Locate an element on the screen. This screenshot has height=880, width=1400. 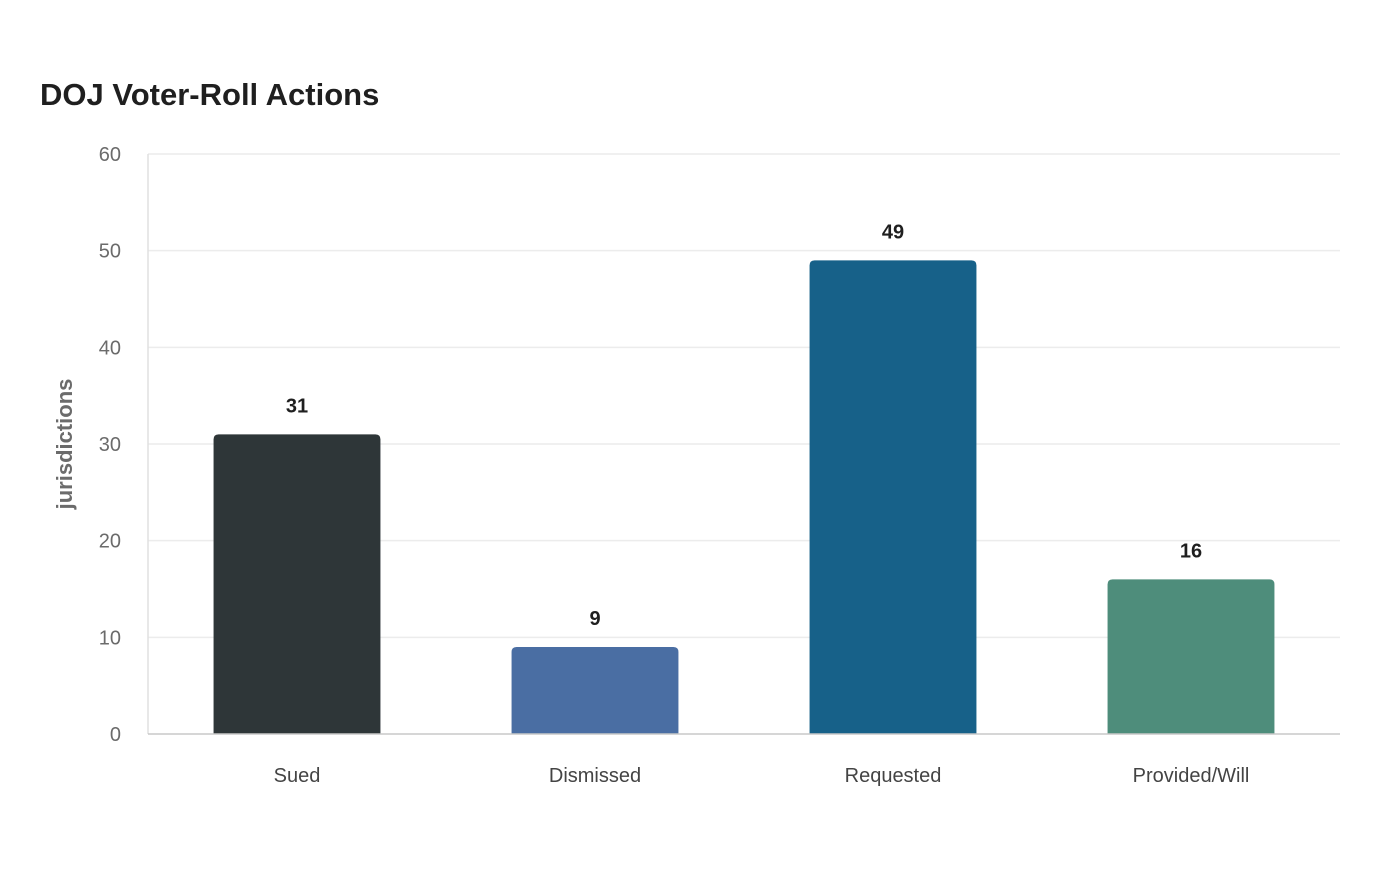
x-category-label: Sued is located at coordinates (297, 776).